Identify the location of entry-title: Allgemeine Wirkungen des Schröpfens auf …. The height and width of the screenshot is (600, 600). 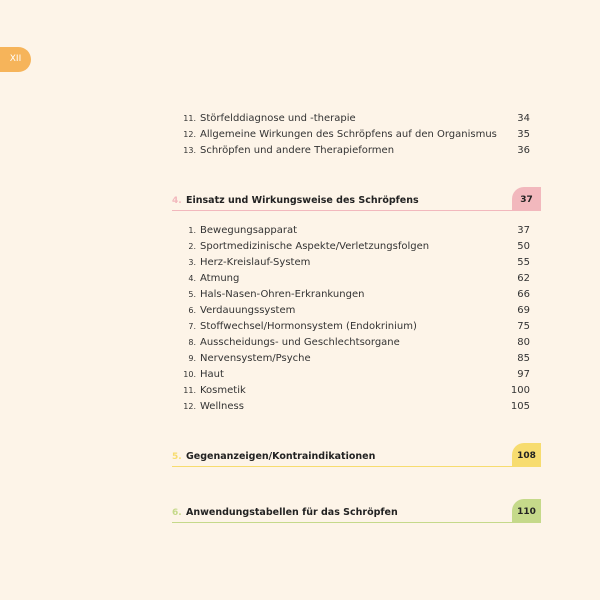
(348, 134).